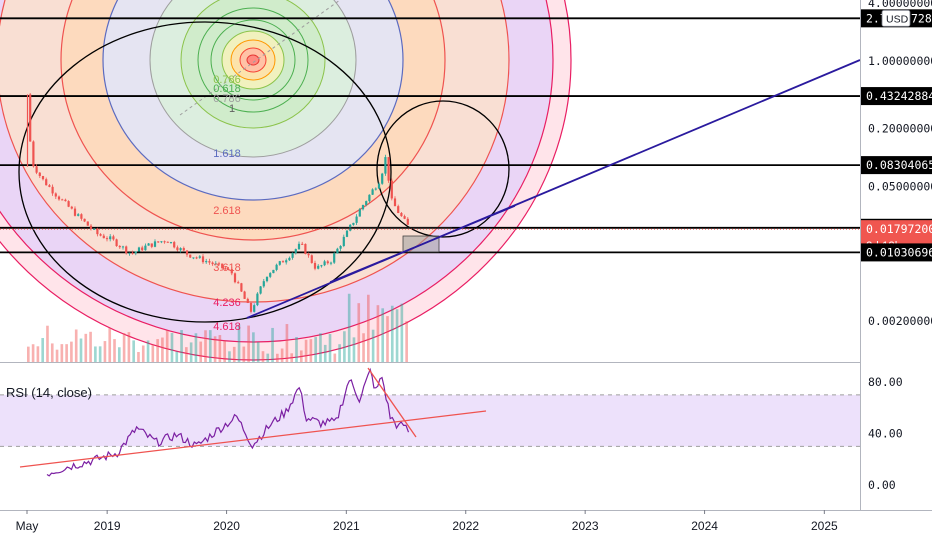  What do you see at coordinates (899, 96) in the screenshot?
I see `price-label: 0.43242884` at bounding box center [899, 96].